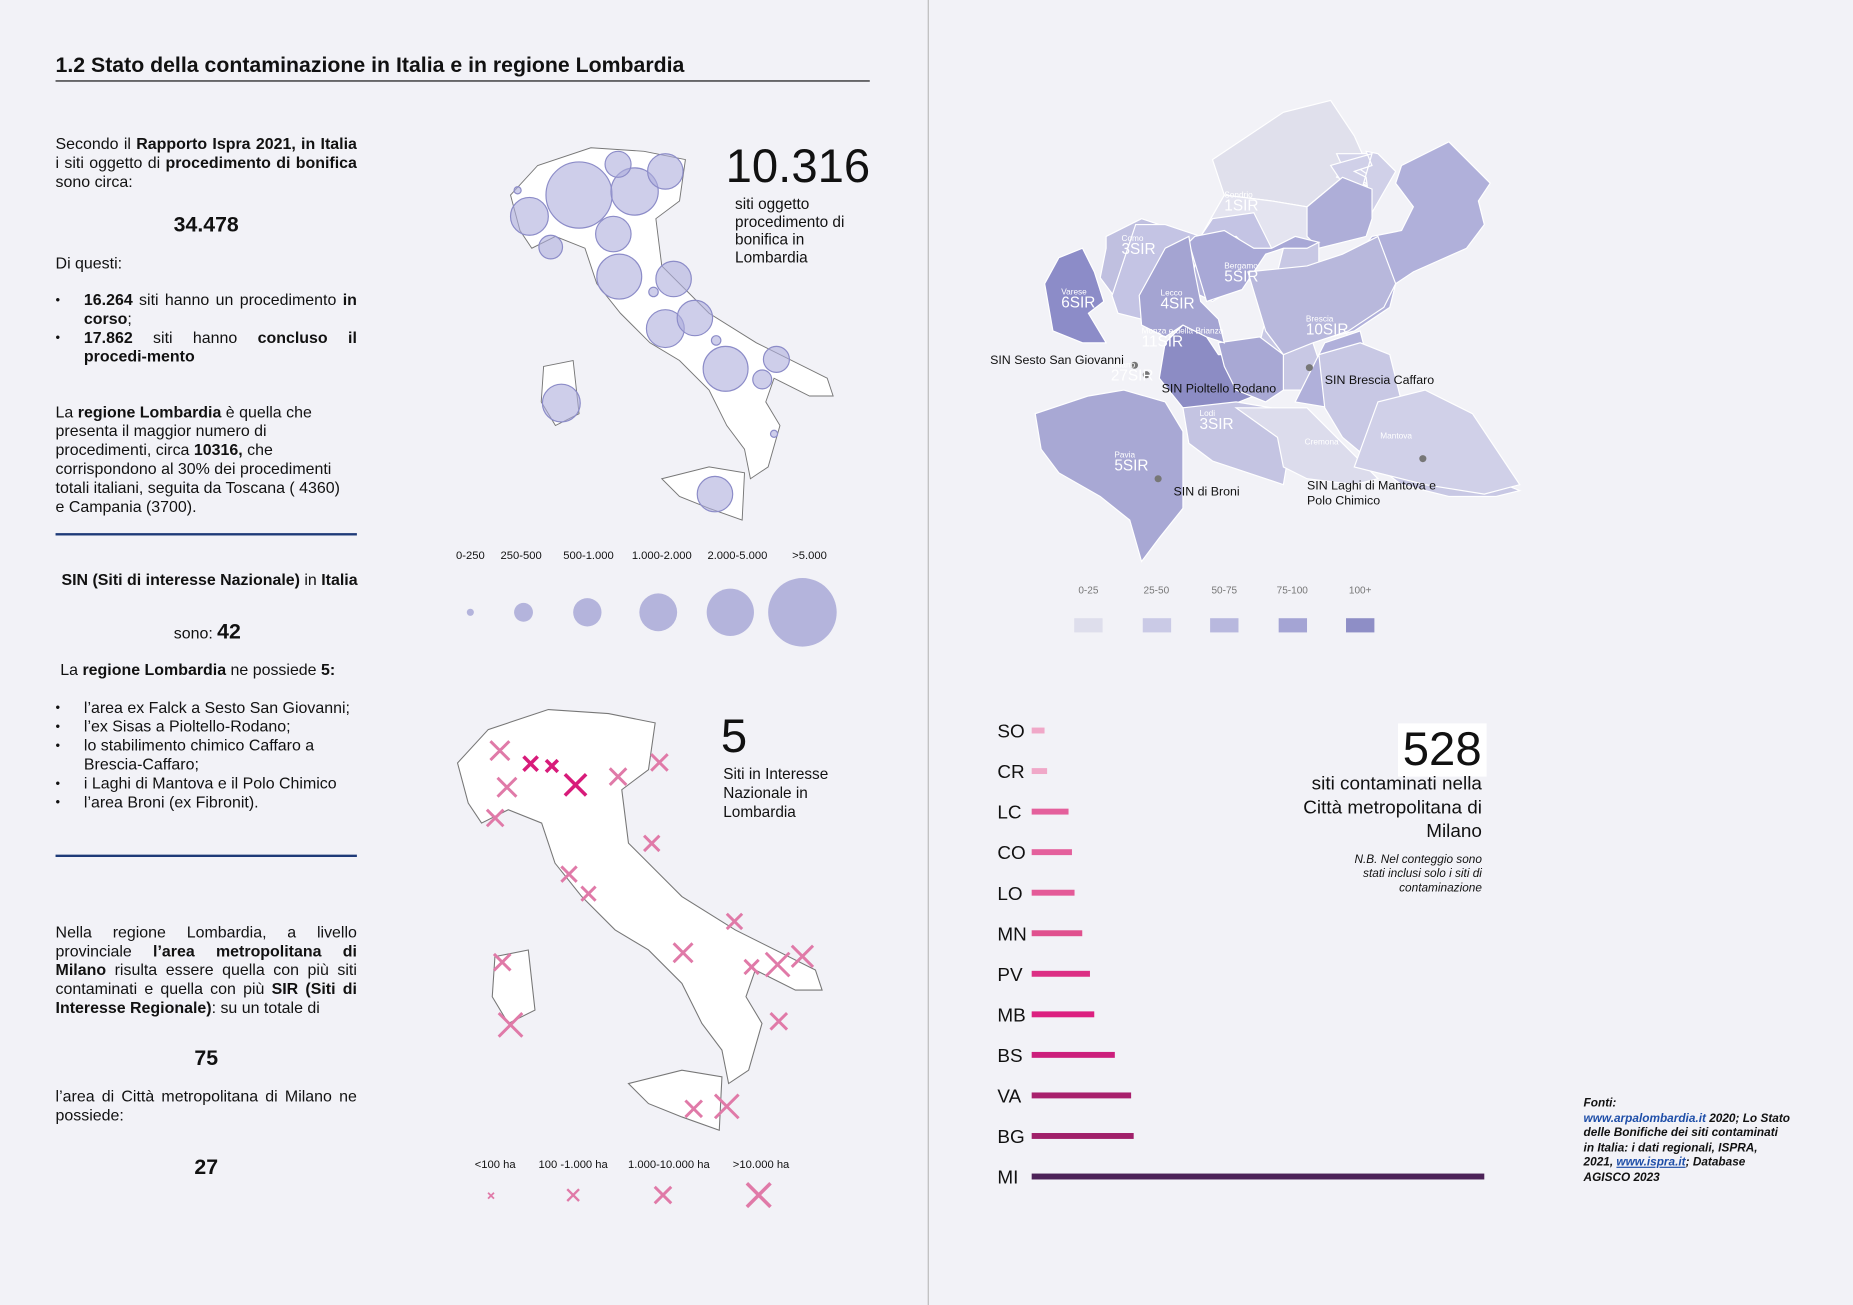 This screenshot has width=1853, height=1305. I want to click on legend-label: 1.000-2.000, so click(661, 556).